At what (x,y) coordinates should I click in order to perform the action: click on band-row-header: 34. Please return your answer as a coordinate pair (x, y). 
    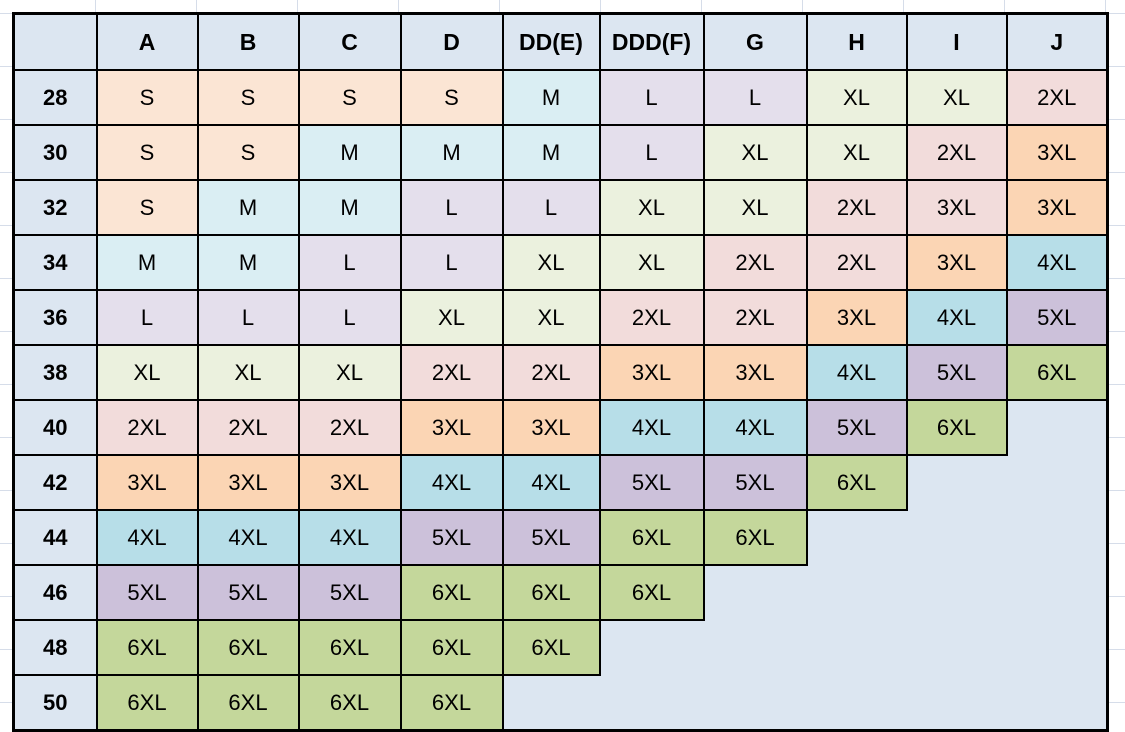
    Looking at the image, I should click on (55, 262).